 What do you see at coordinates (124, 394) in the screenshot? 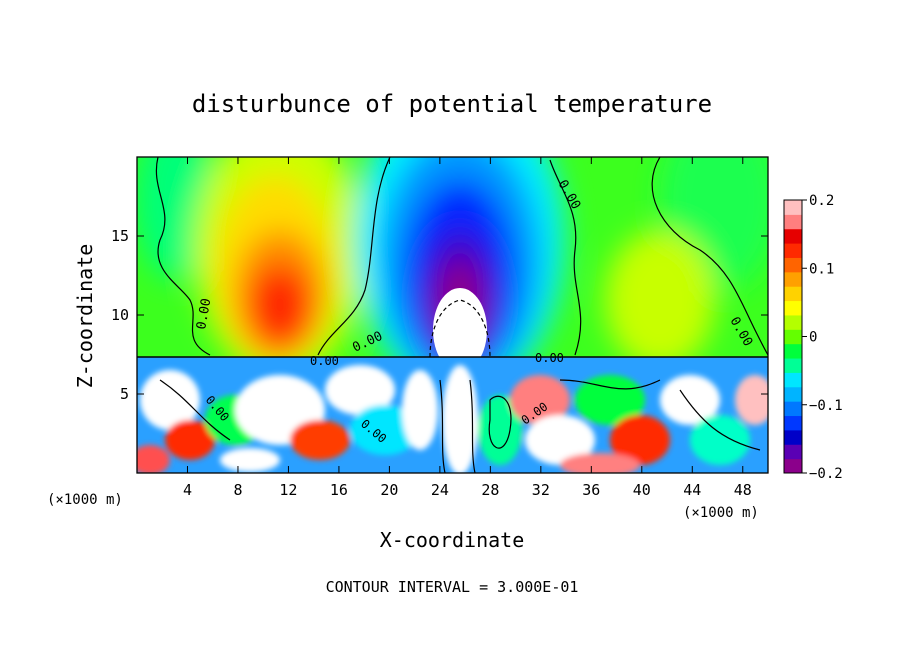
I see `y-tick-label: 5` at bounding box center [124, 394].